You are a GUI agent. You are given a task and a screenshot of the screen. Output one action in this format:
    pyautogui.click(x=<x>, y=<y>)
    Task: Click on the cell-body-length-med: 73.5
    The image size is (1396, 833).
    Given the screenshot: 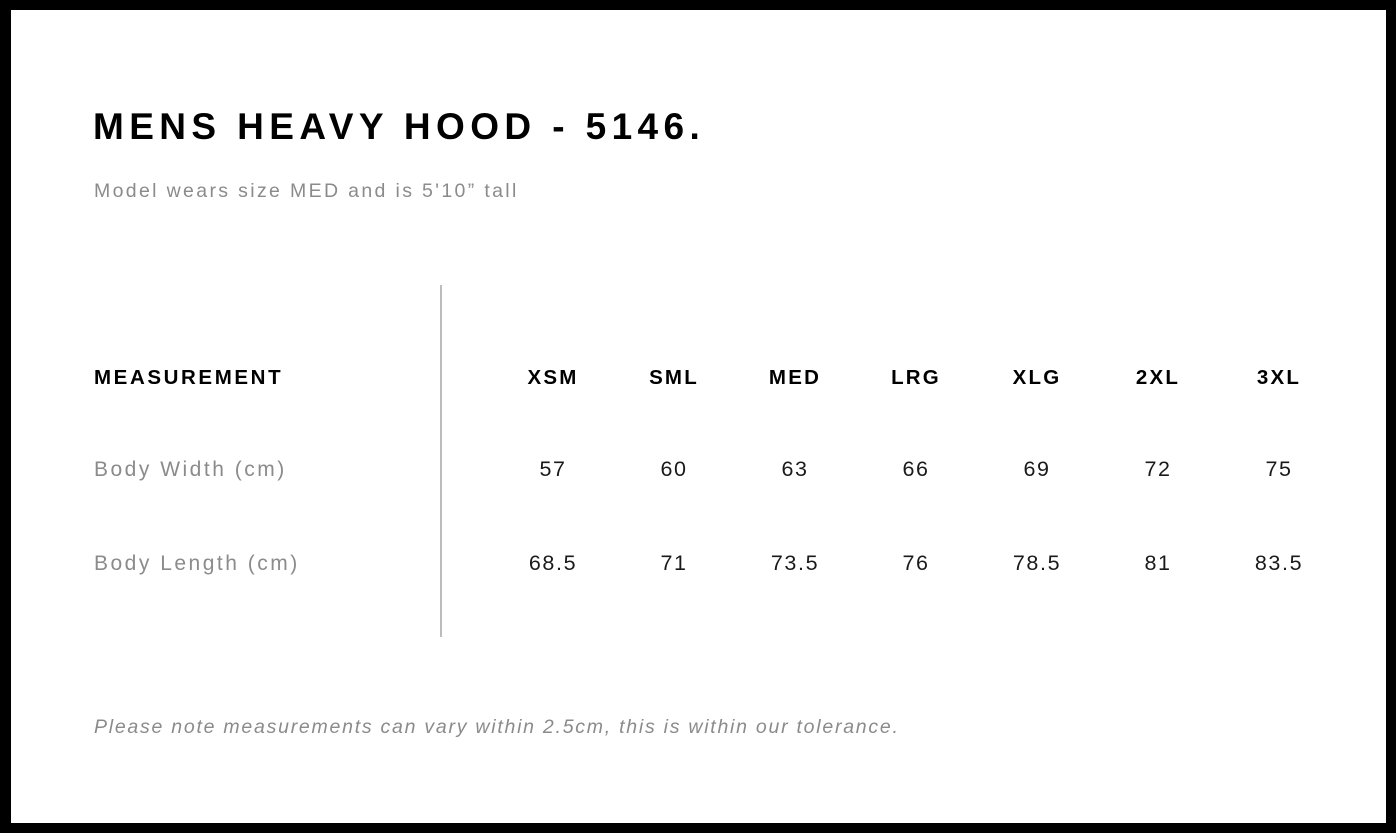 What is the action you would take?
    pyautogui.click(x=795, y=563)
    